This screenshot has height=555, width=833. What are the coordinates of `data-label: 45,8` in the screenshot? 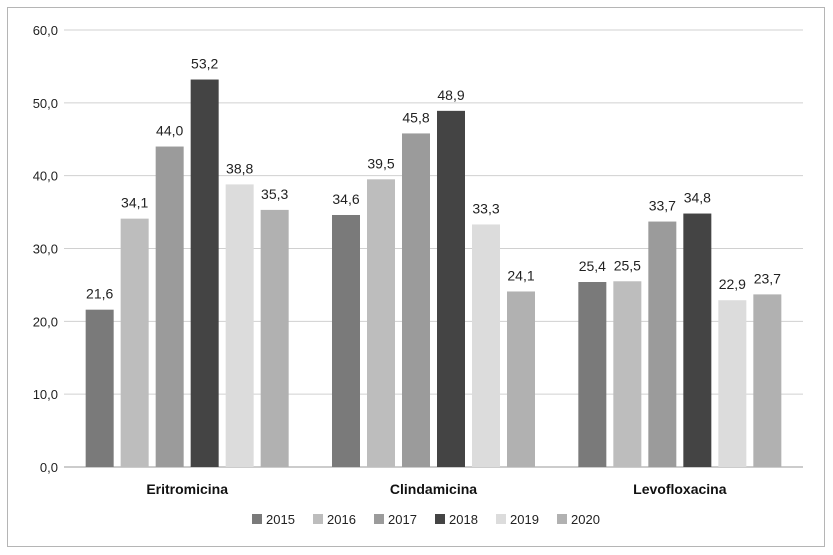 It's located at (415, 117).